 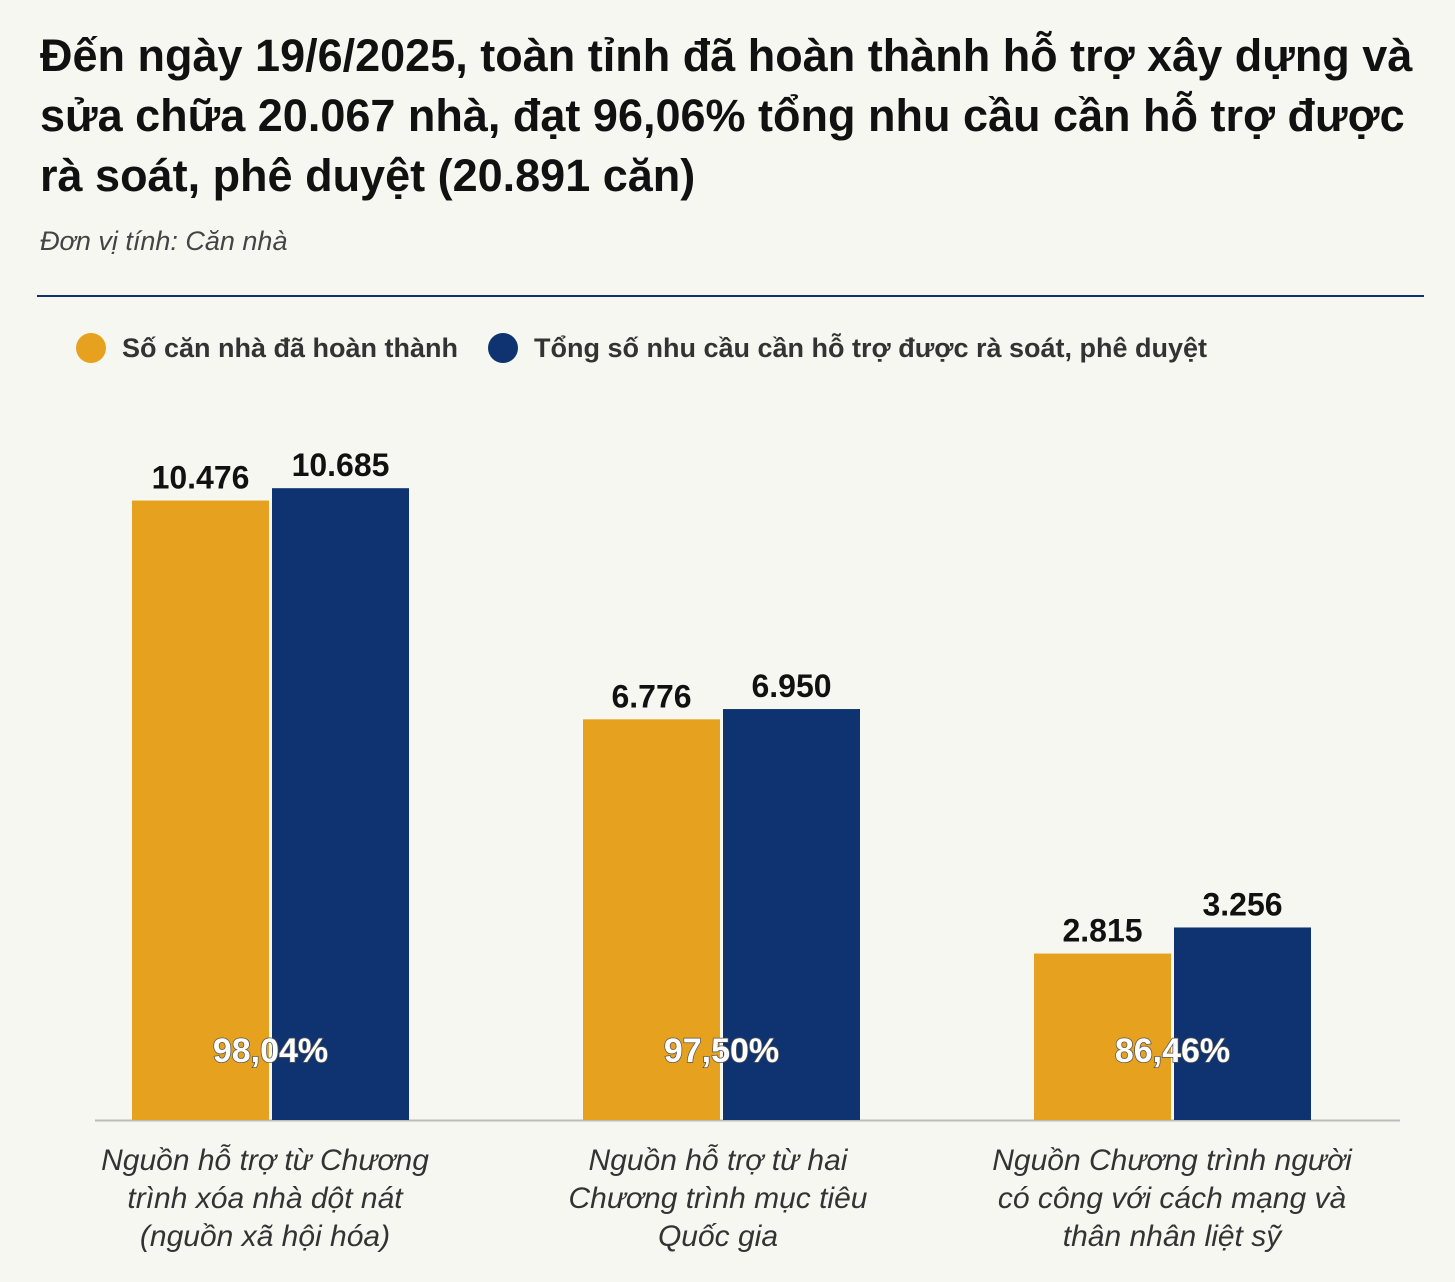 I want to click on legend-label-completed: Số căn nhà đã hoàn thành, so click(x=290, y=347).